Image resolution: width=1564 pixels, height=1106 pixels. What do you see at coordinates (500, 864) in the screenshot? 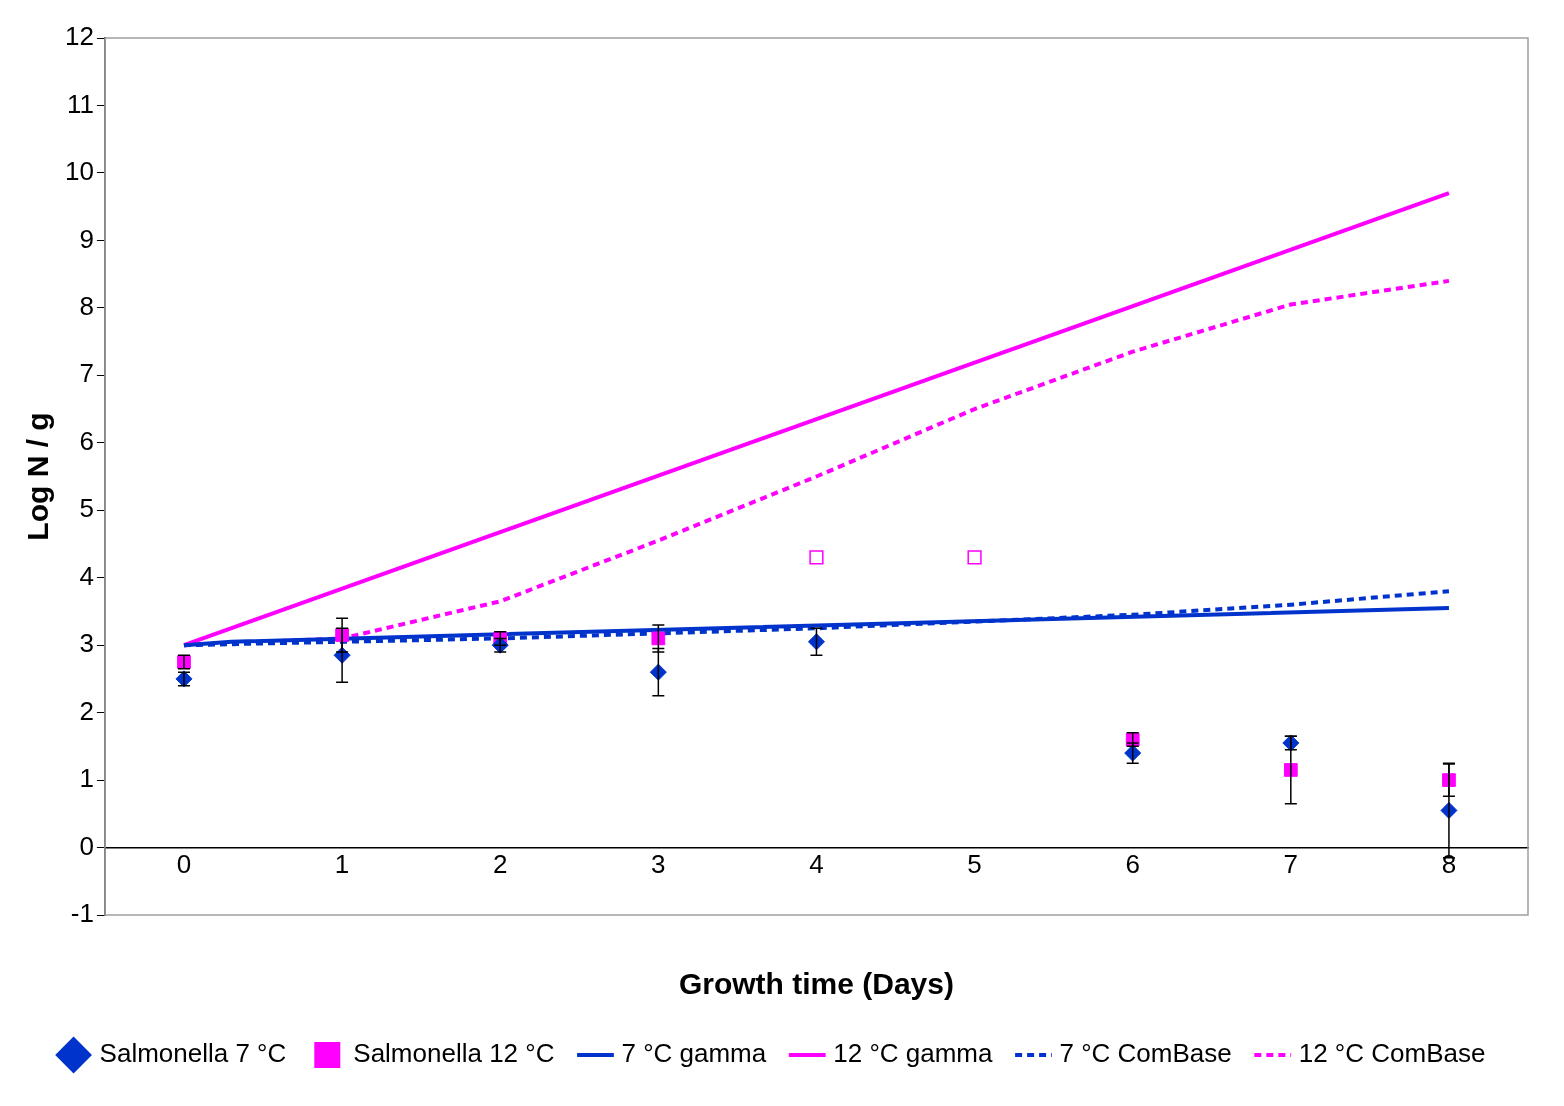
I see `x-tick-label: 2` at bounding box center [500, 864].